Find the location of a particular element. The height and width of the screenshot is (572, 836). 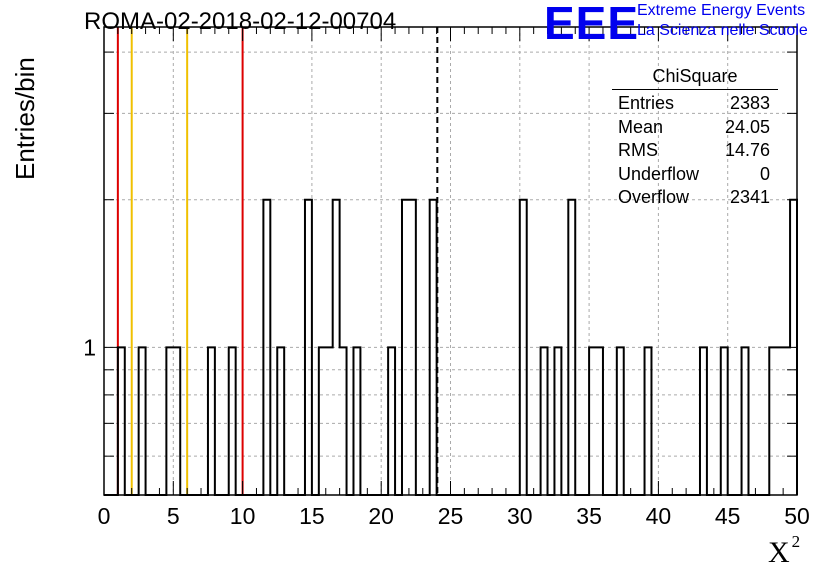

stats-value: 0 is located at coordinates (764, 173).